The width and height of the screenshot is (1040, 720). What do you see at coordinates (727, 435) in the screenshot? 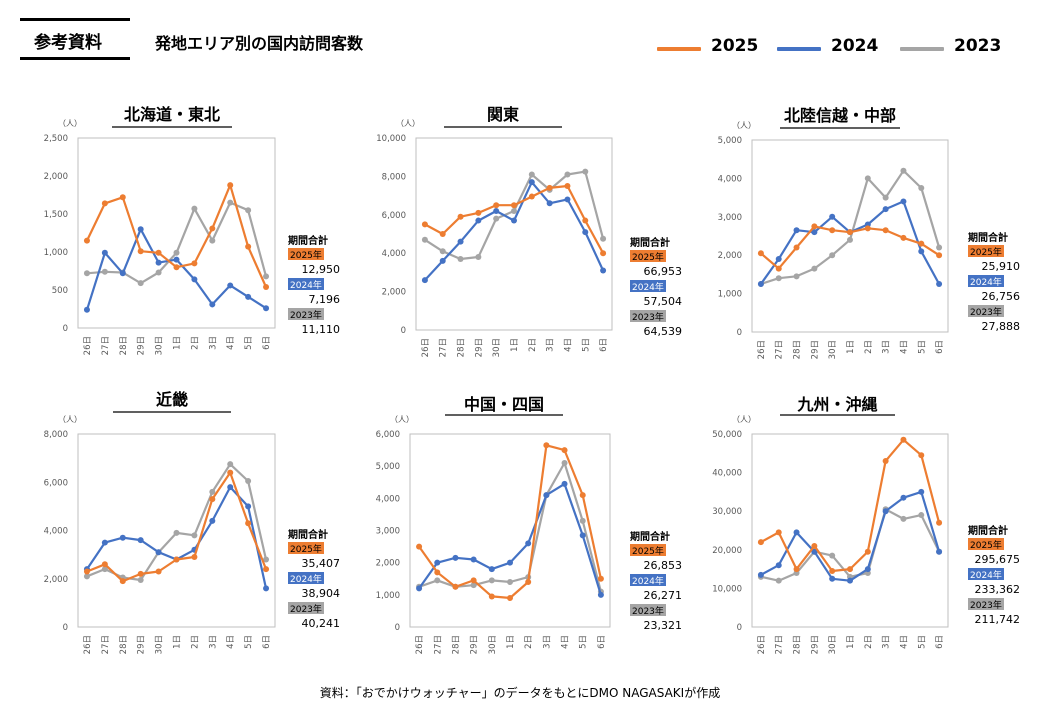
I see `y-tick-label: 50,000` at bounding box center [727, 435].